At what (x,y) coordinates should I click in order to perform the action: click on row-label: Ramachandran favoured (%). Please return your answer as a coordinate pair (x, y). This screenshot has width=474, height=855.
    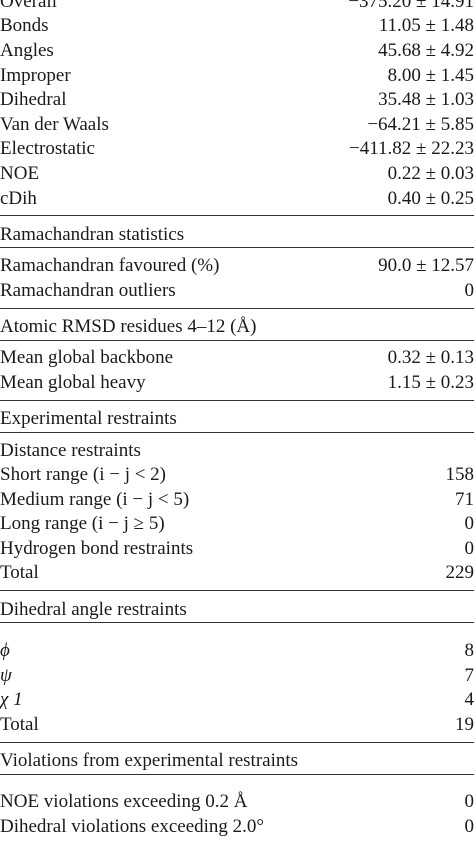
    Looking at the image, I should click on (110, 266).